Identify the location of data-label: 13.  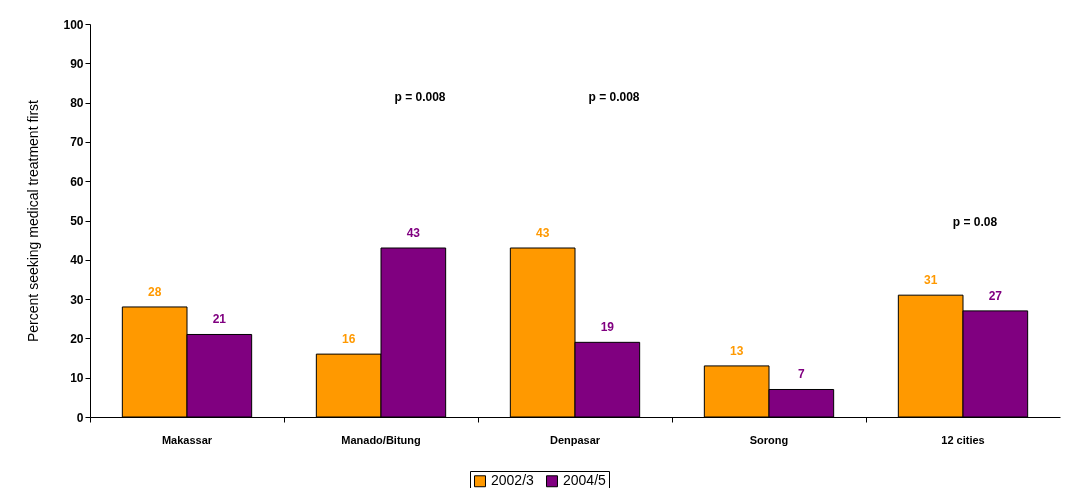
(736, 350).